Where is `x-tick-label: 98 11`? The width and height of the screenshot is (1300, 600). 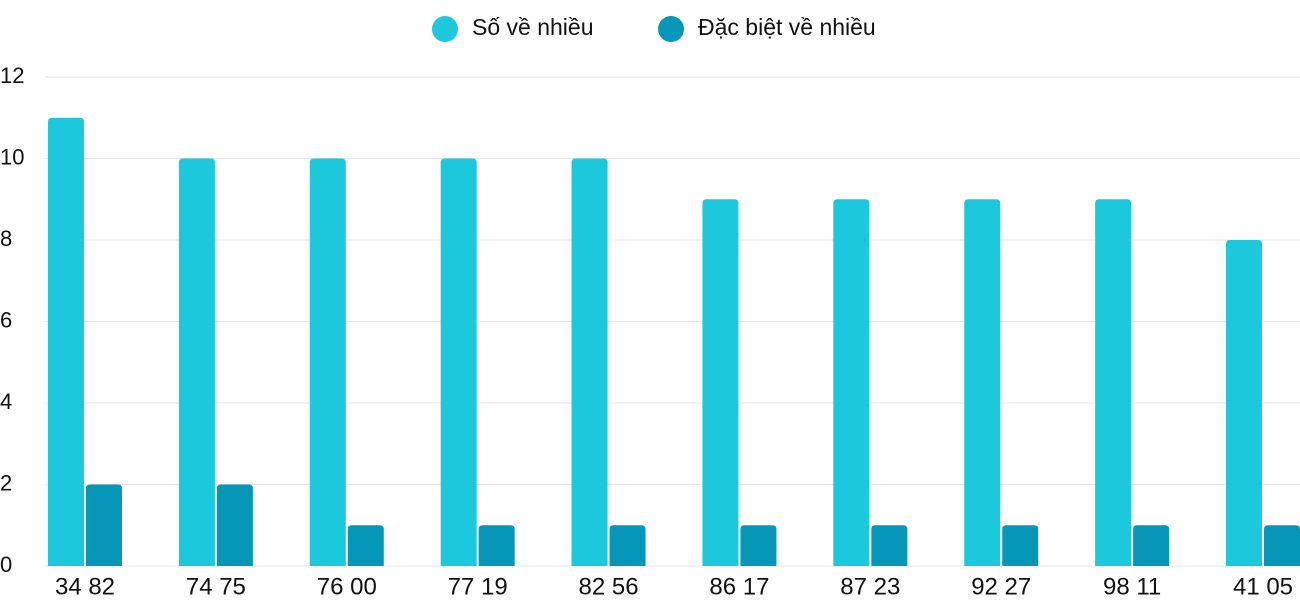 x-tick-label: 98 11 is located at coordinates (1132, 586).